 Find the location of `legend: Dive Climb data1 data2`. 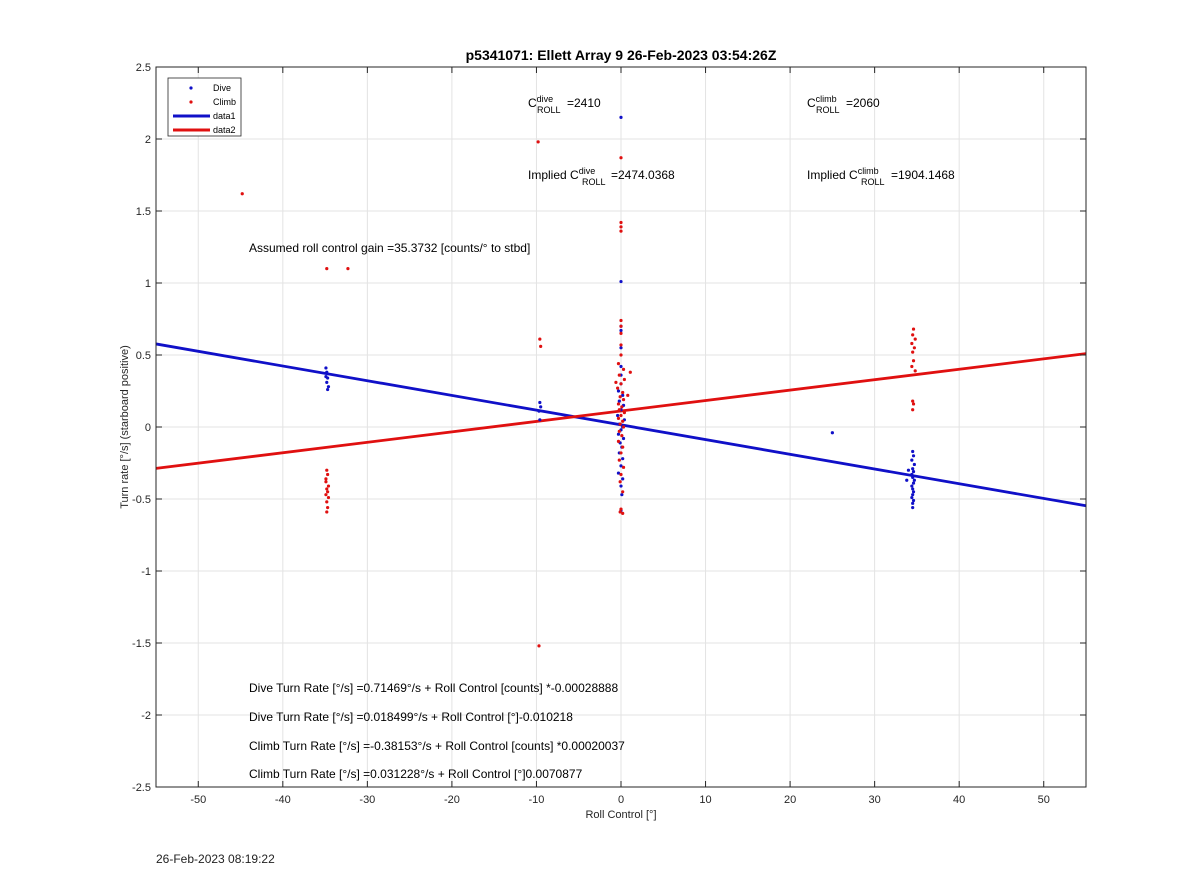

legend: Dive Climb data1 data2 is located at coordinates (204, 107).